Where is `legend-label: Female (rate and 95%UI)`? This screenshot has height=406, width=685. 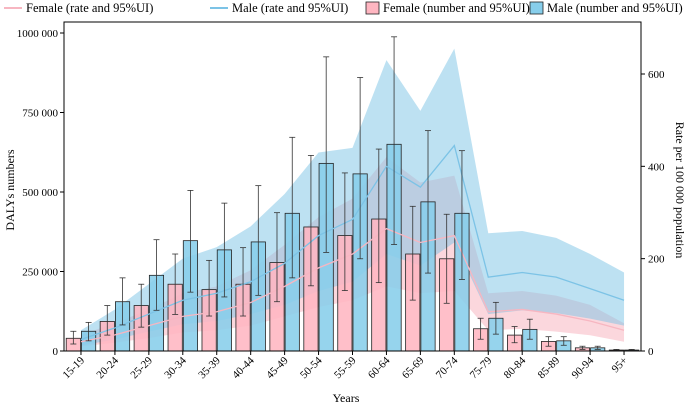
legend-label: Female (rate and 95%UI) is located at coordinates (89, 8).